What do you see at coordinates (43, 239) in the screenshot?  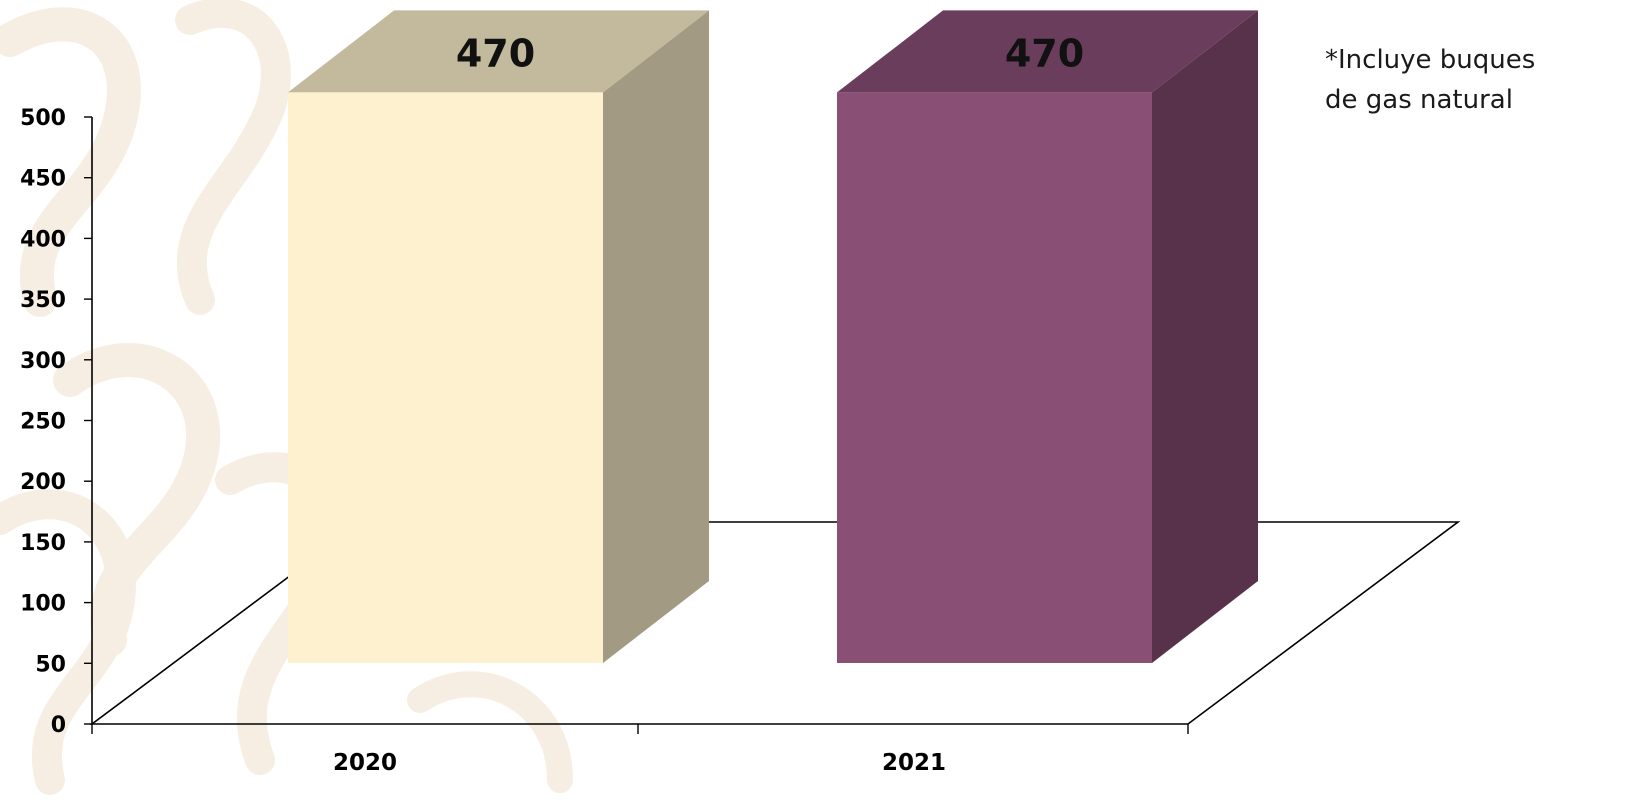 I see `y-tick-label-400: 400` at bounding box center [43, 239].